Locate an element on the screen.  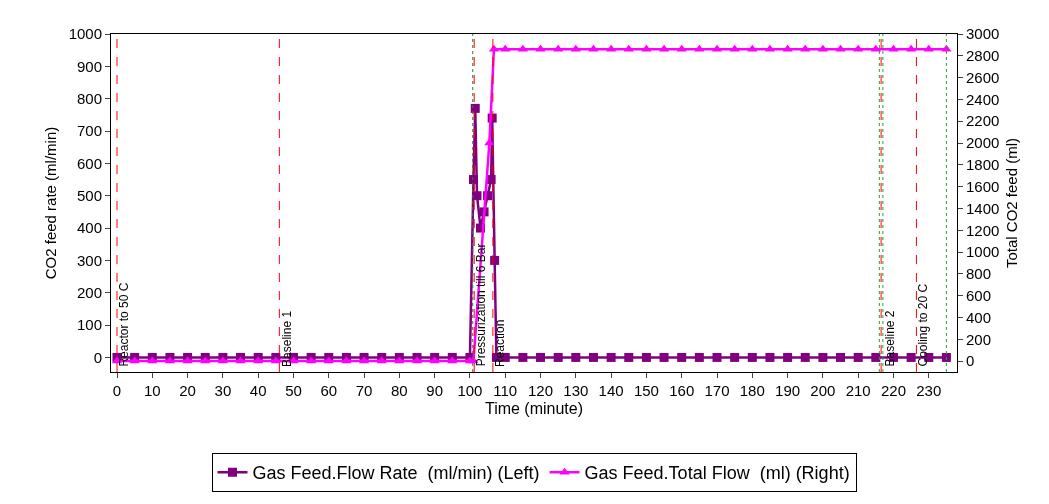
x-tick-label: 90 is located at coordinates (434, 390).